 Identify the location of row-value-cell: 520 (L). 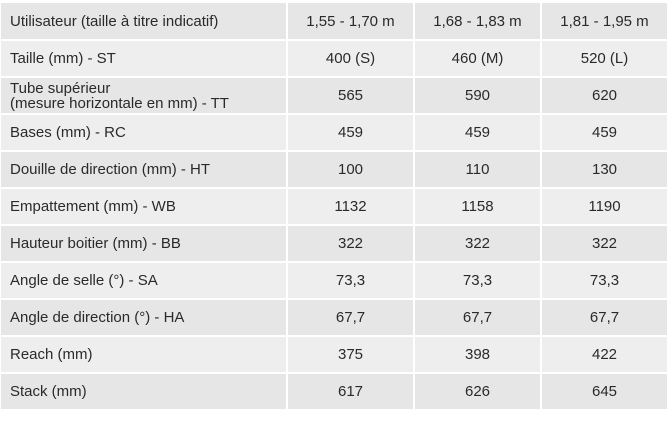
(604, 58).